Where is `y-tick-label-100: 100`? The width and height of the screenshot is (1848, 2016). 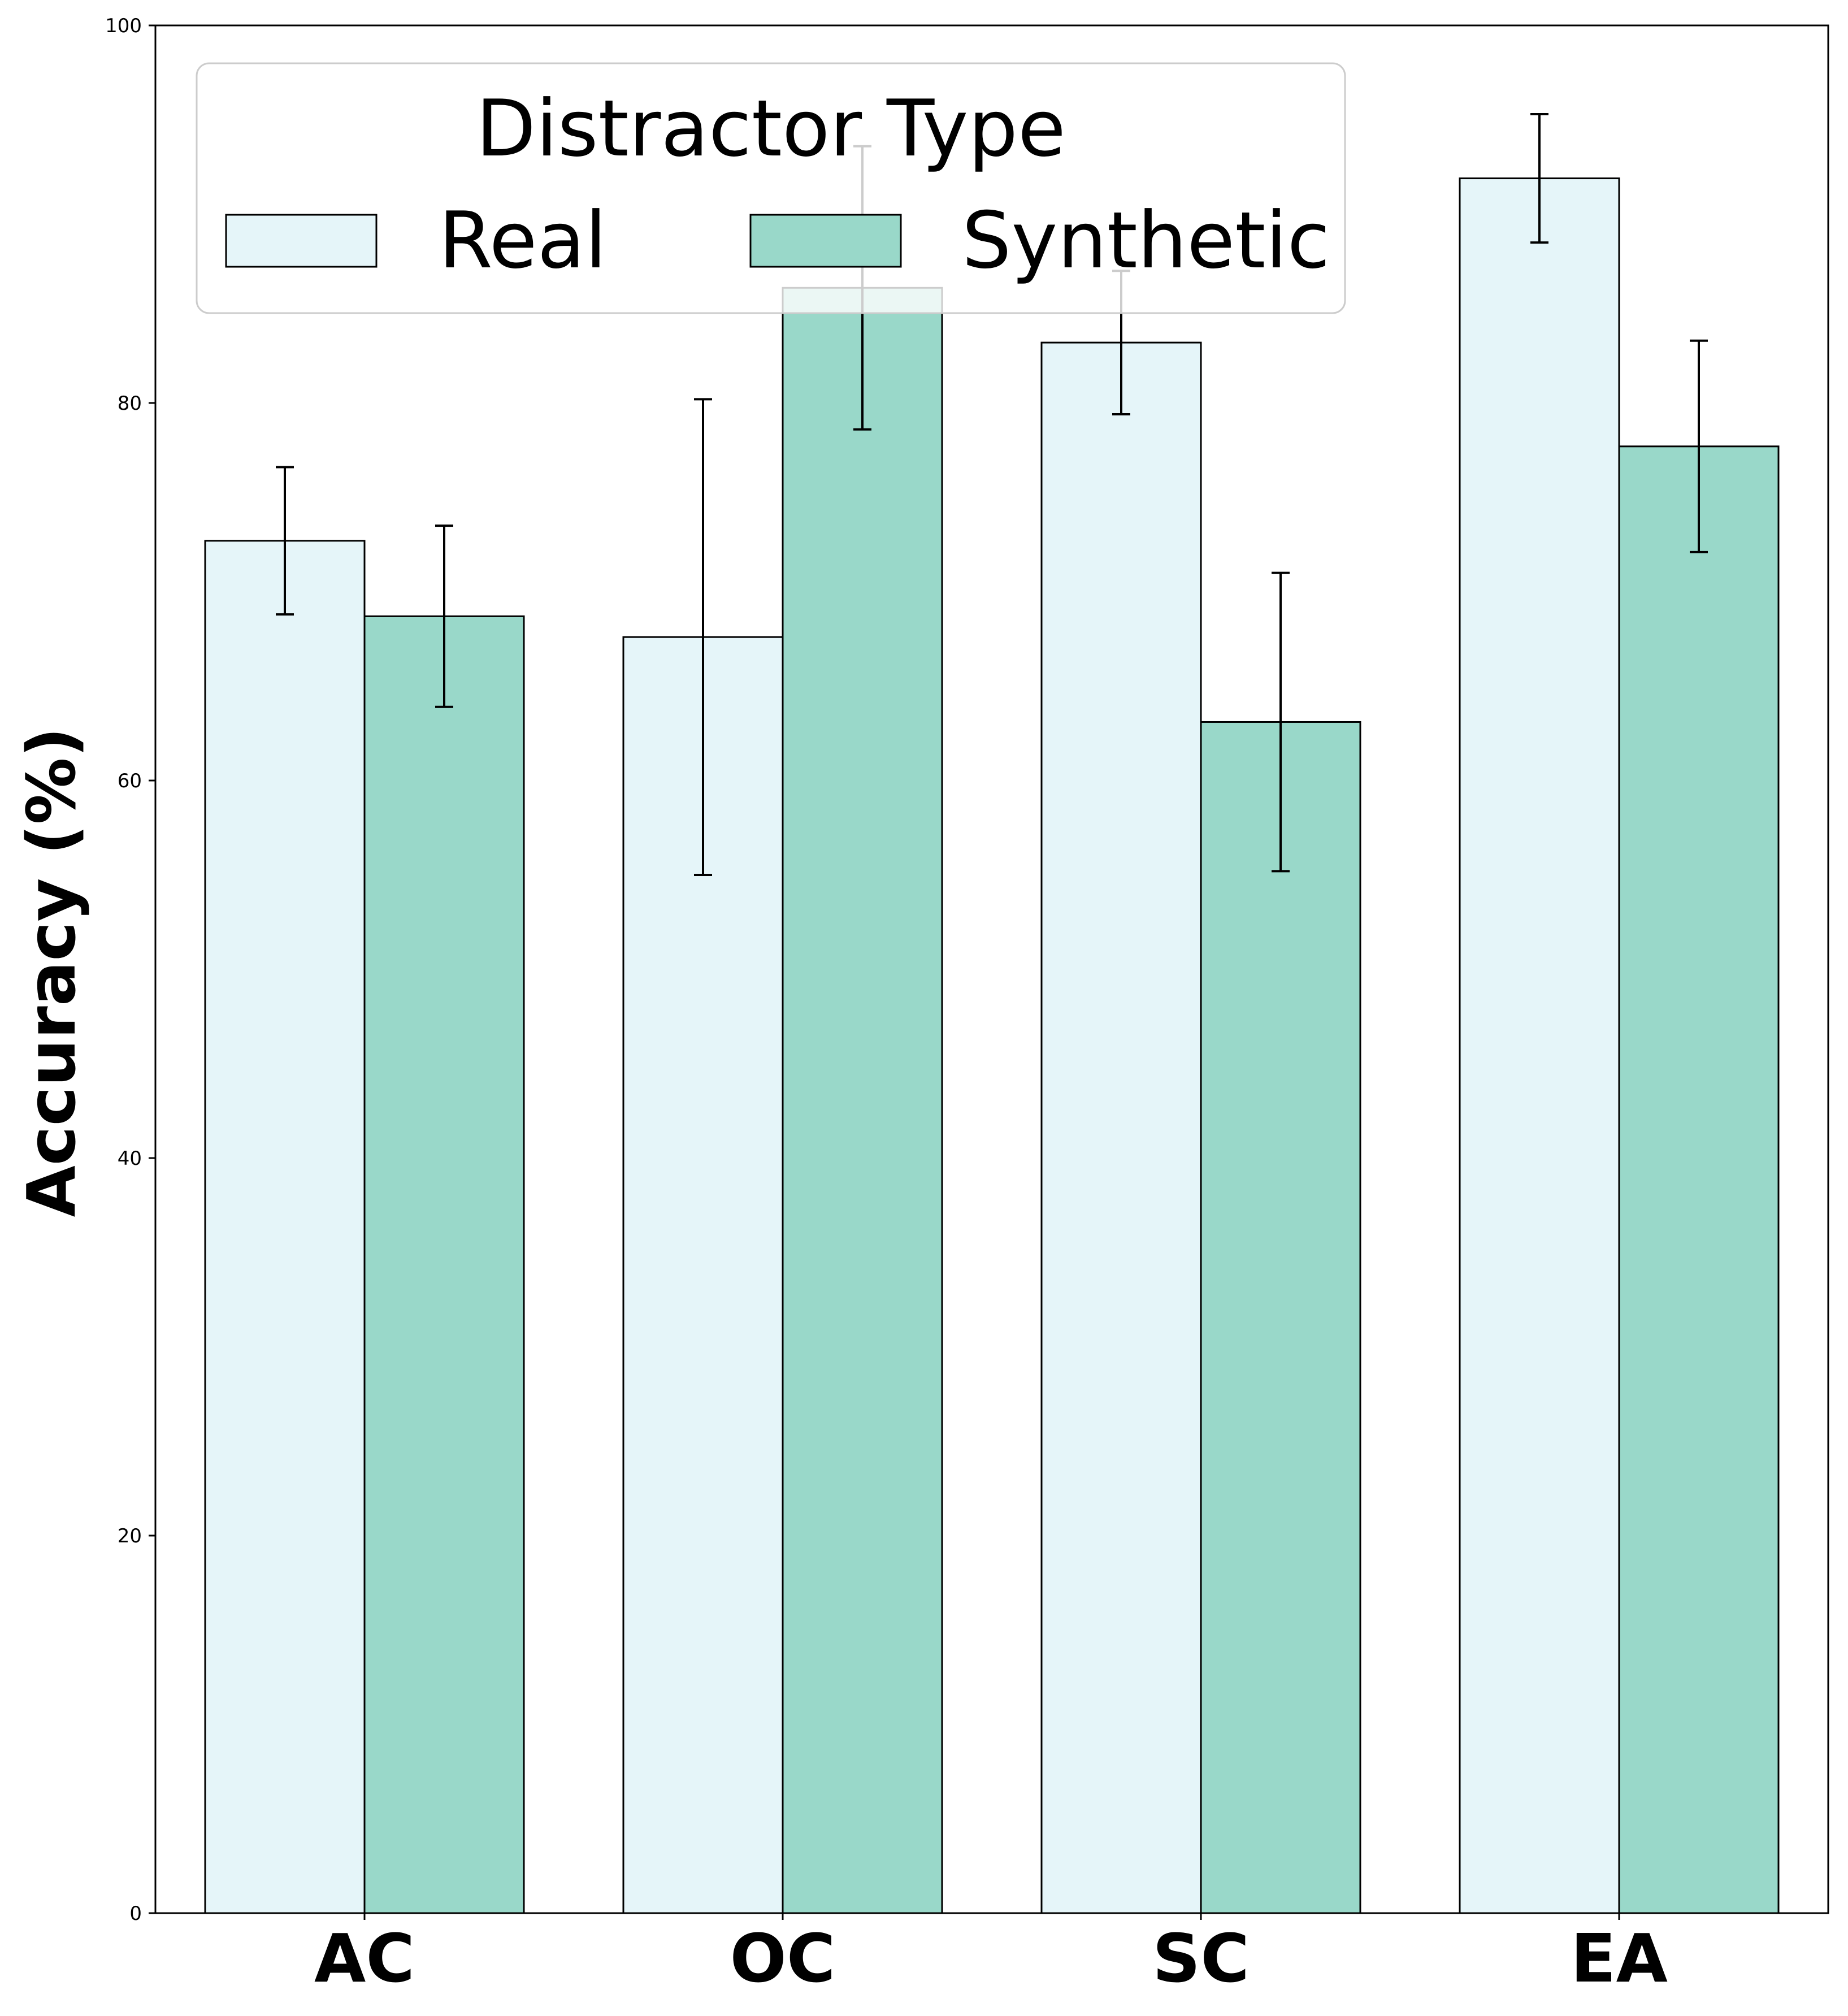
y-tick-label-100: 100 is located at coordinates (123, 26).